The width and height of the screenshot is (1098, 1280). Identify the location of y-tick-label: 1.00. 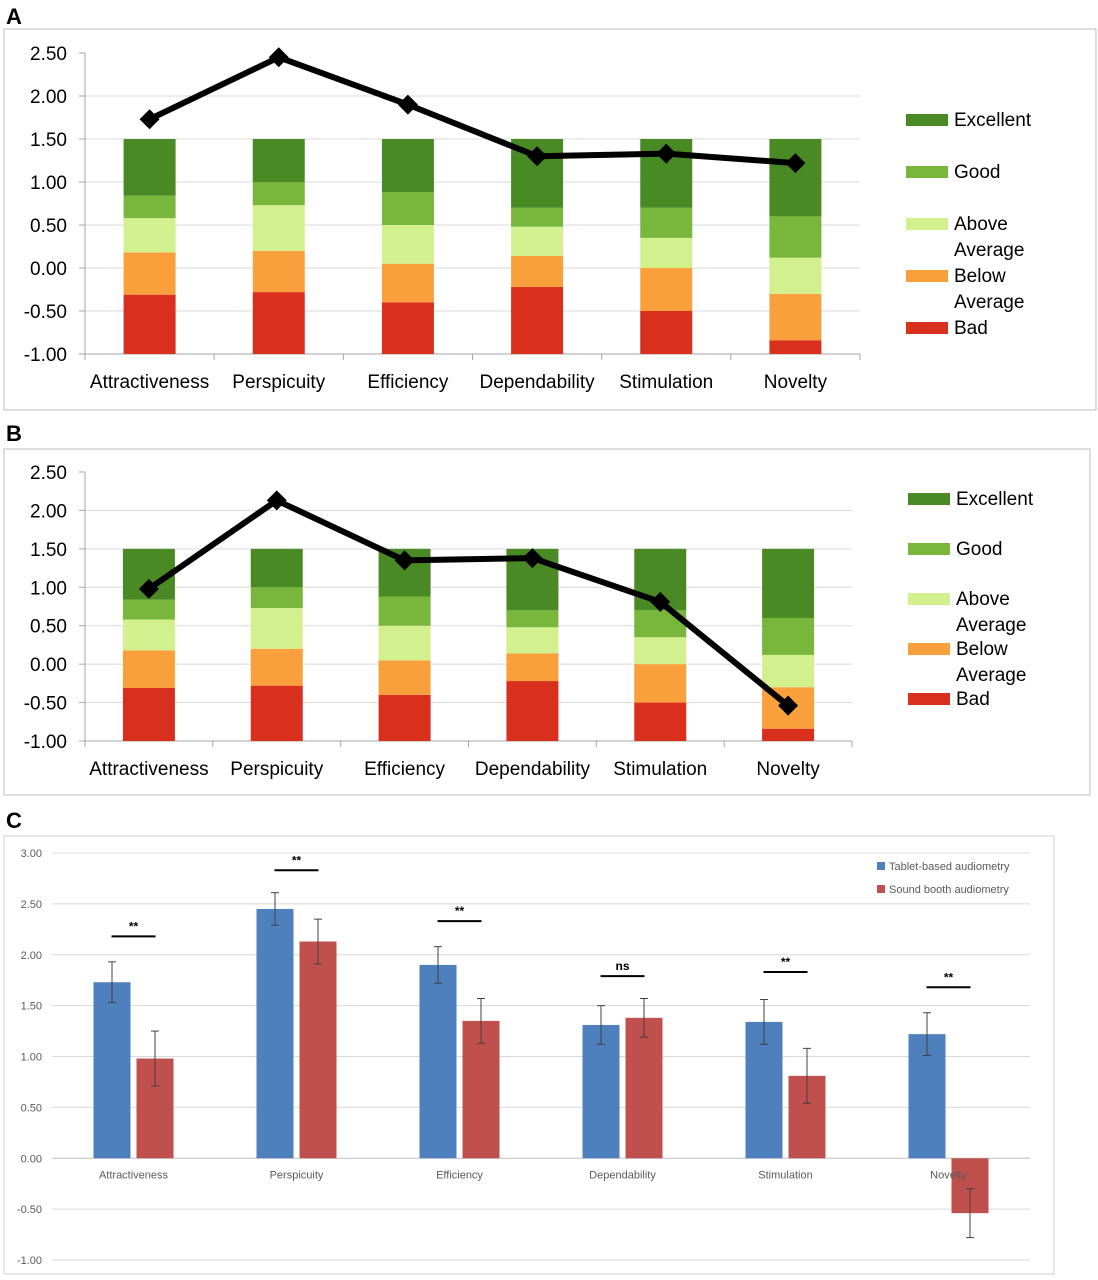
(31, 1058).